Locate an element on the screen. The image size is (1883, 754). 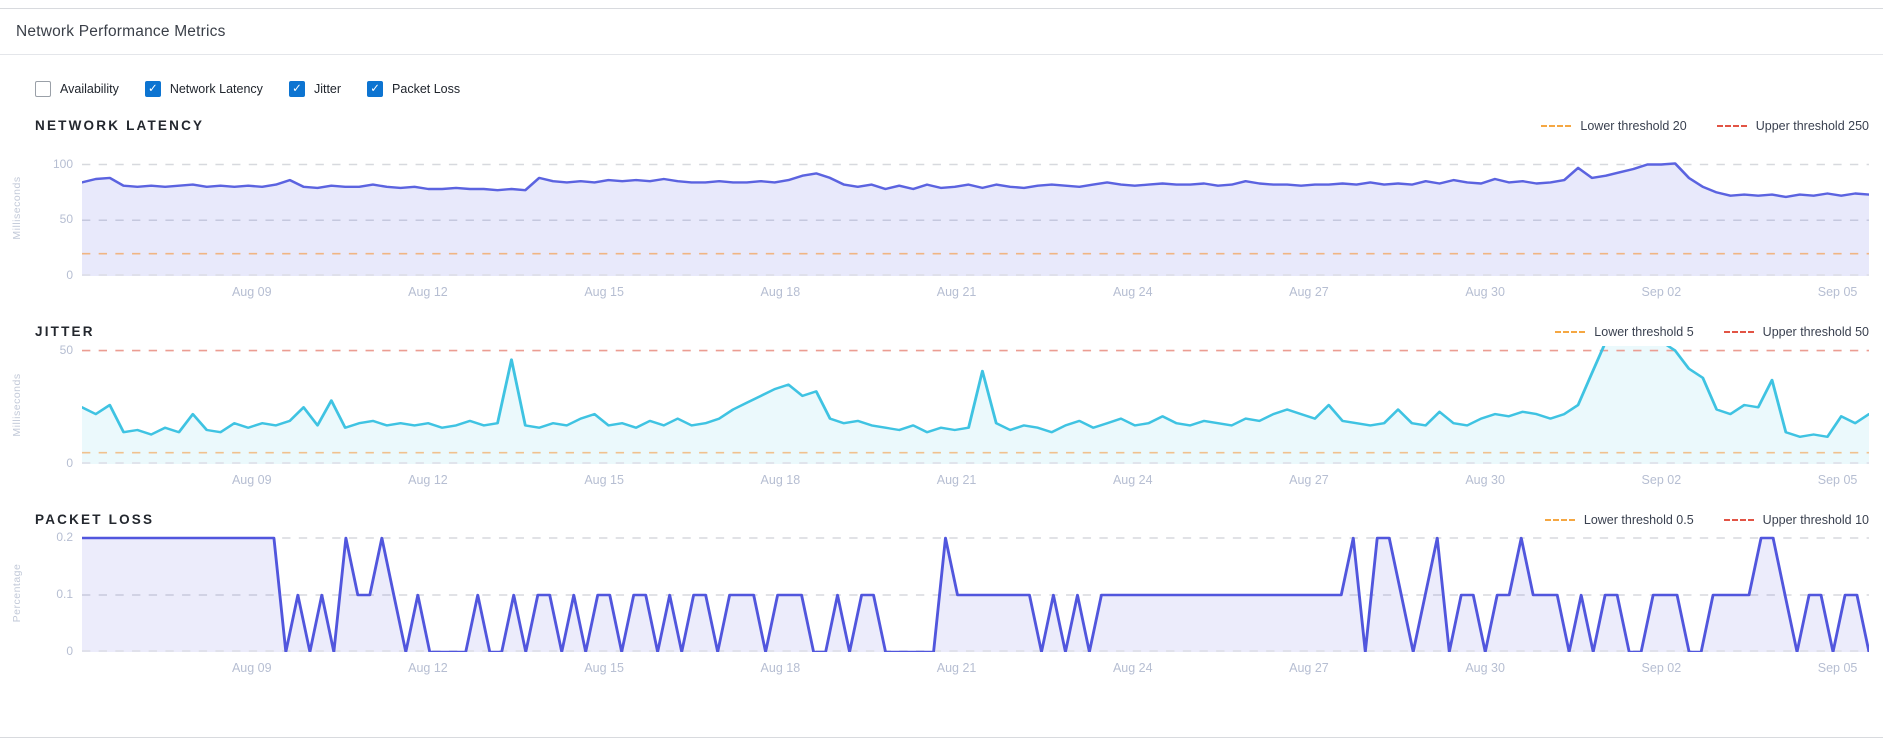
y-axis-ticks: 100 50 0 is located at coordinates (58, 211).